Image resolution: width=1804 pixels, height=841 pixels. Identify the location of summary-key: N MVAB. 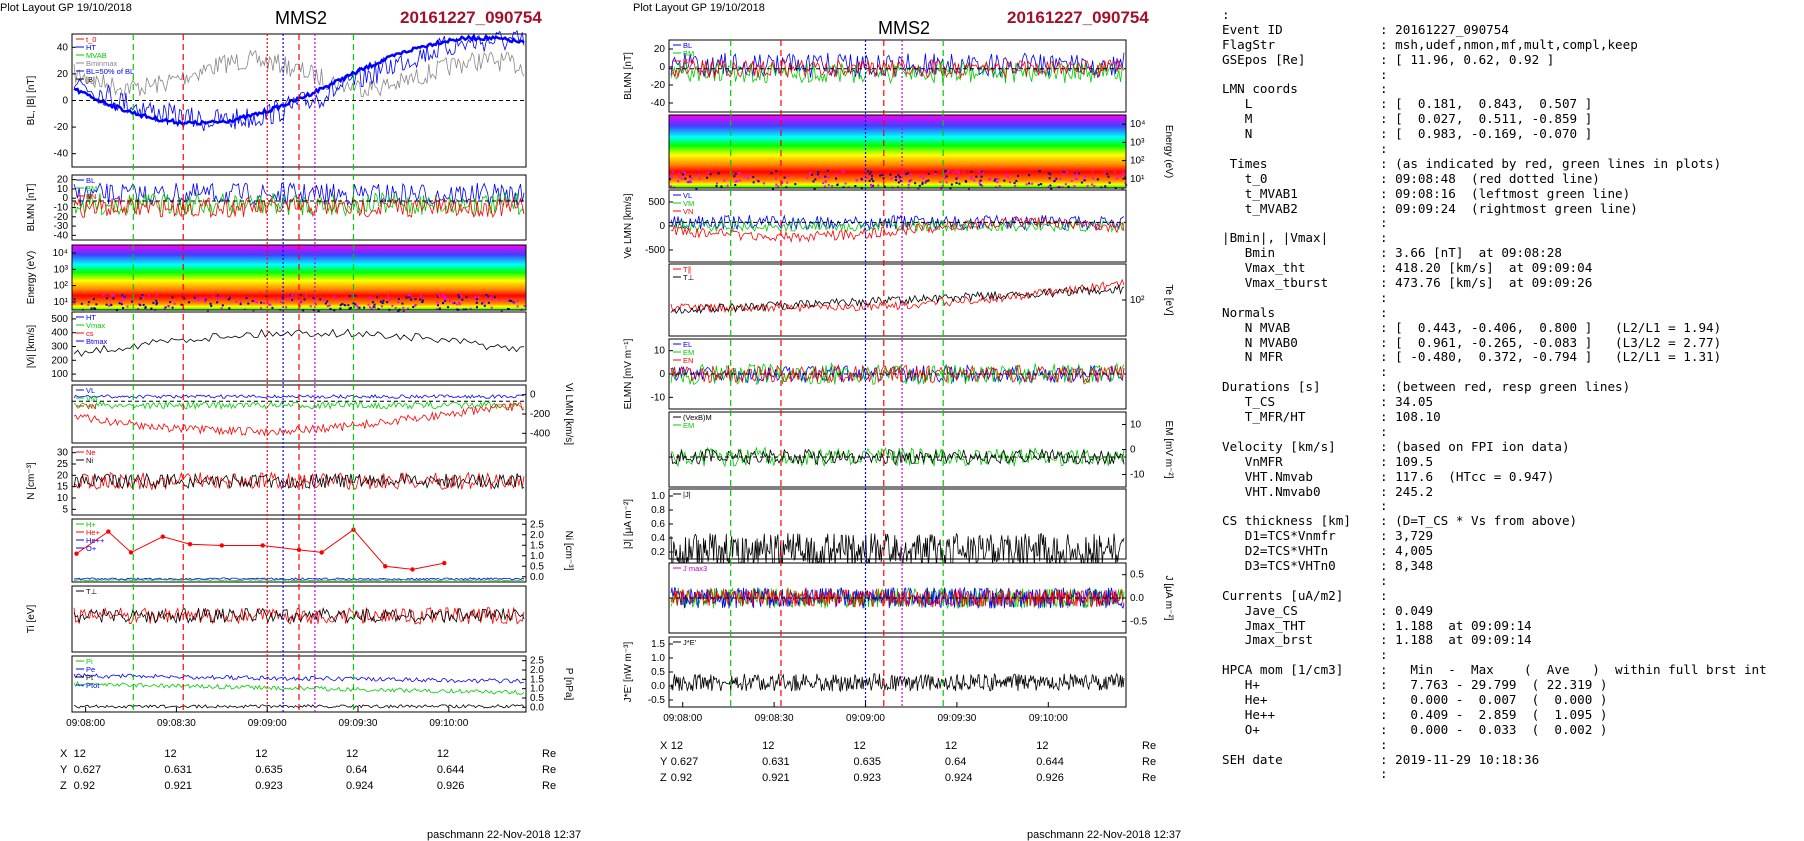
(1256, 327).